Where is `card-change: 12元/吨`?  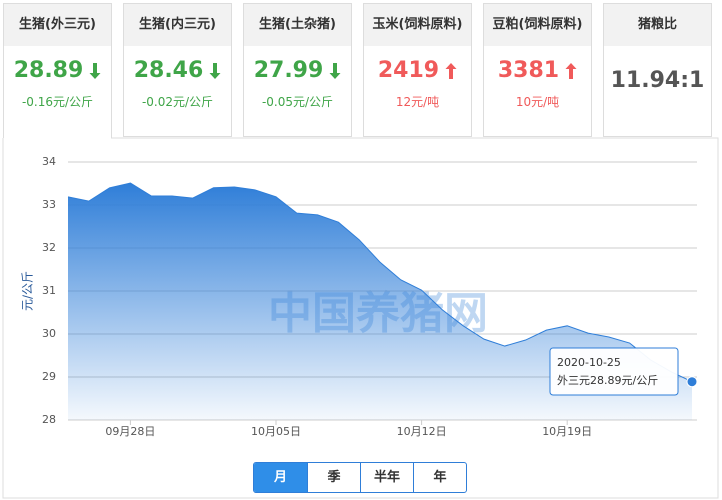 card-change: 12元/吨 is located at coordinates (417, 101).